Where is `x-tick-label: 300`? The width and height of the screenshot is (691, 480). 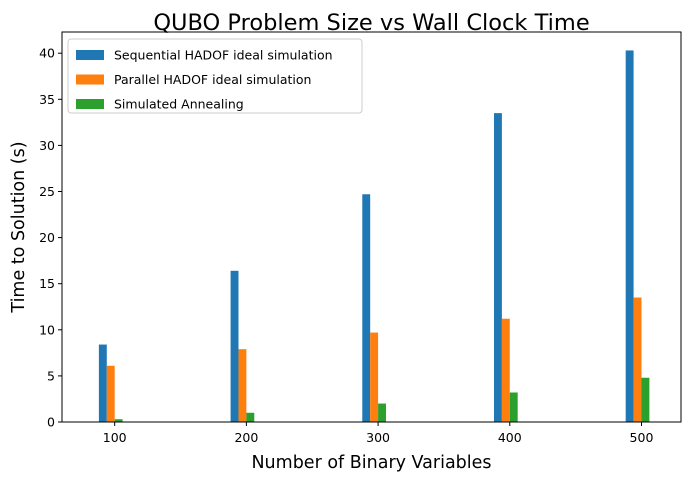 x-tick-label: 300 is located at coordinates (378, 437).